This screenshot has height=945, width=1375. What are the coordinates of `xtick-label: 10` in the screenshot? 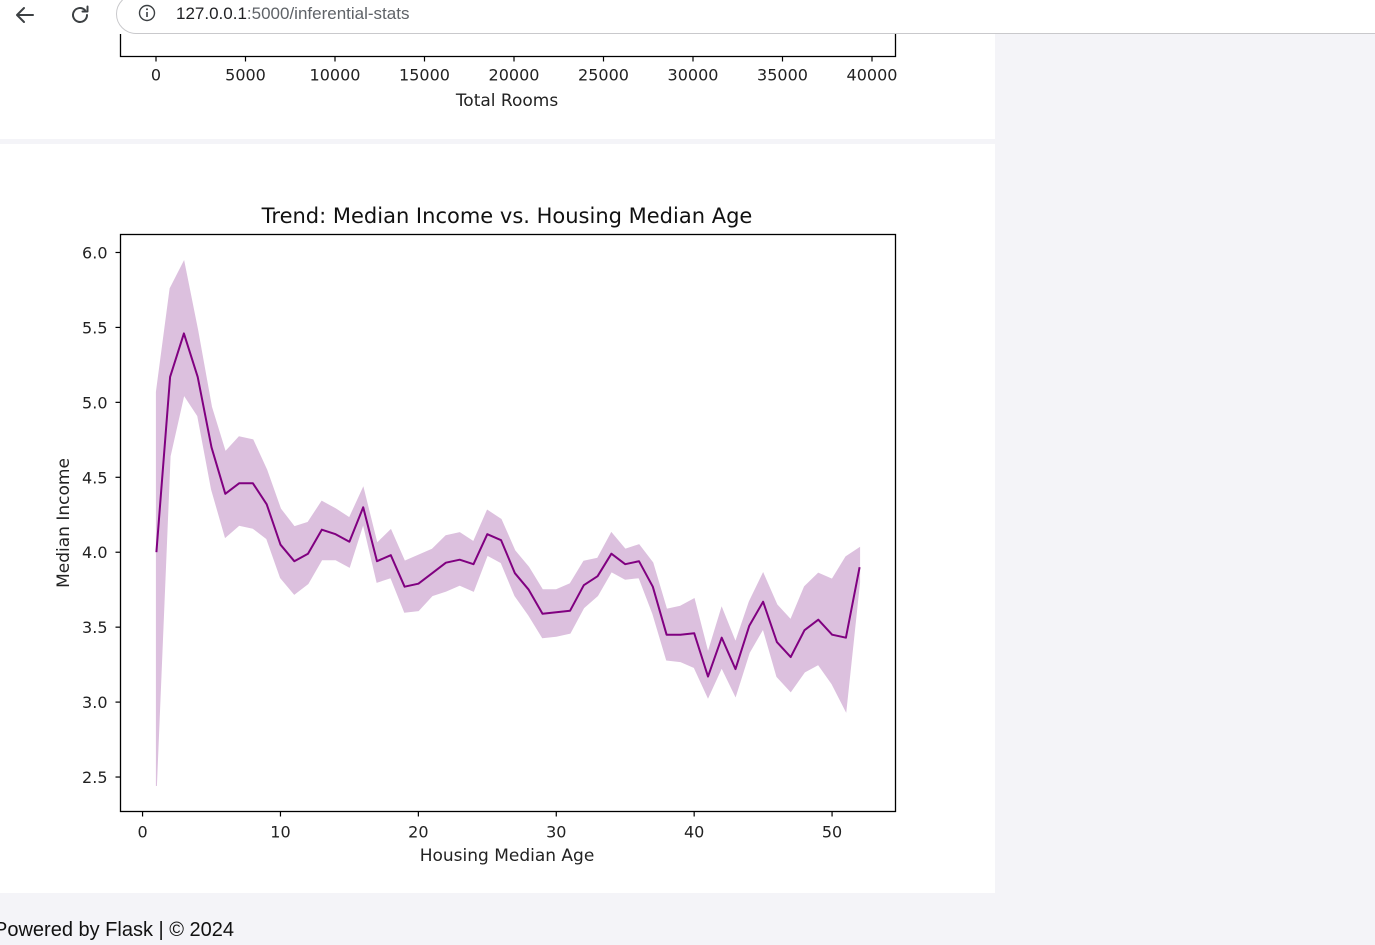 It's located at (280, 832).